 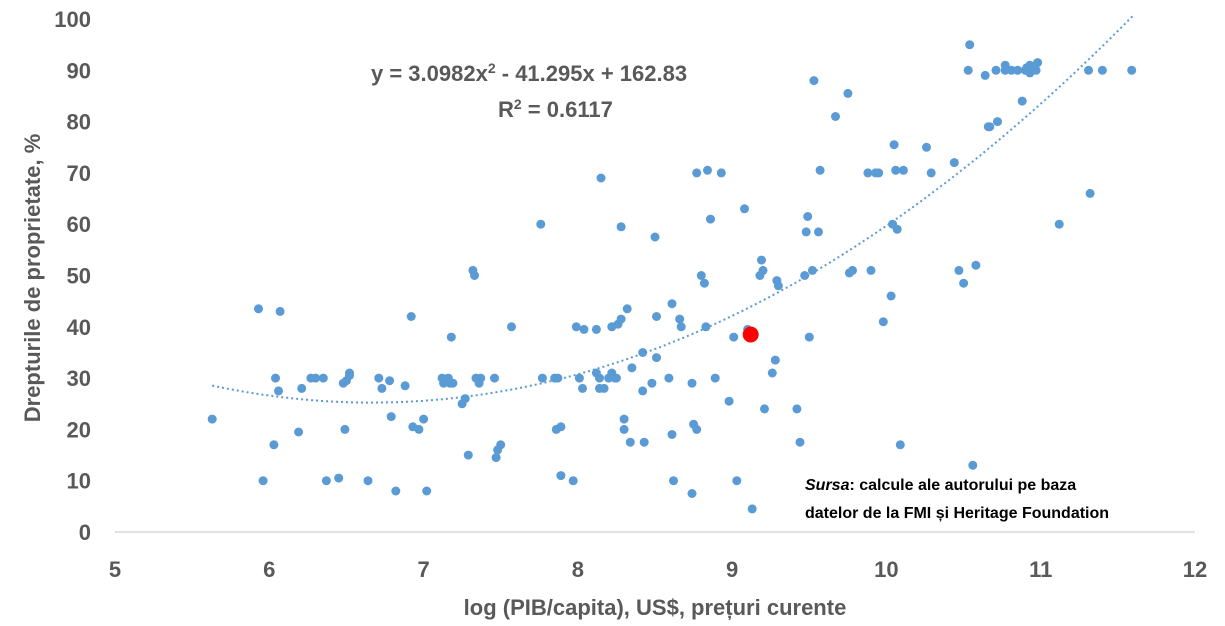 What do you see at coordinates (529, 73) in the screenshot?
I see `trend-equation: y = 3.0982x2 - 41.295x + 162.83` at bounding box center [529, 73].